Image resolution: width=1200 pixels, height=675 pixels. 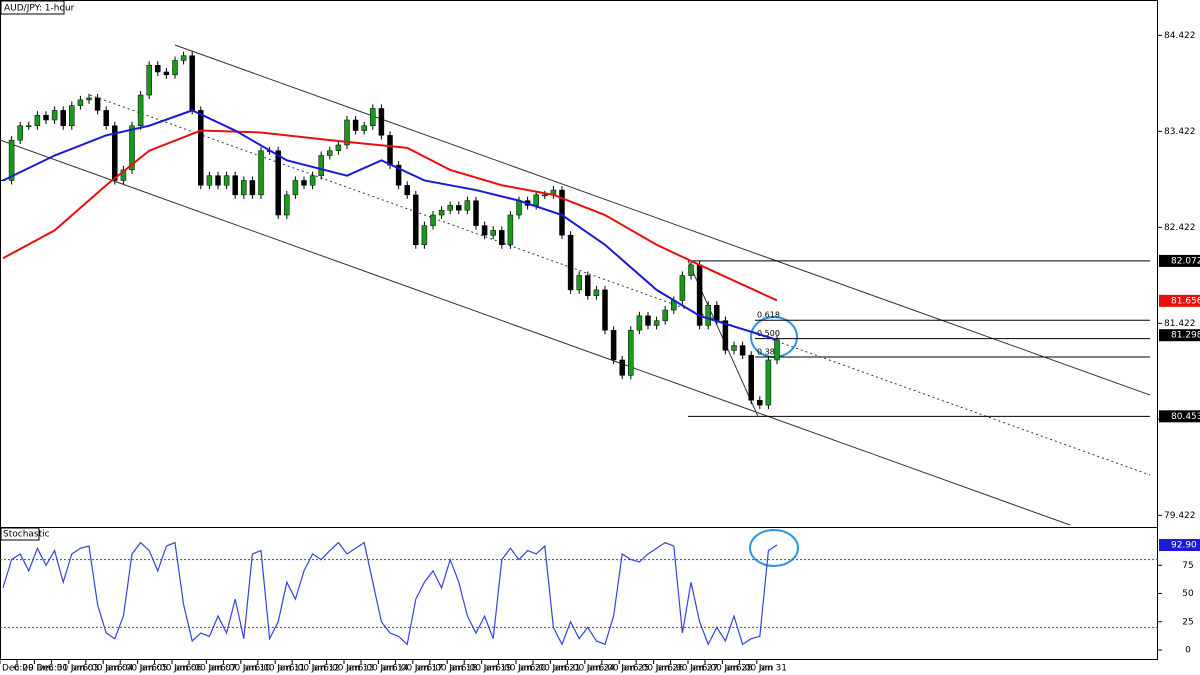 I want to click on y-tick-label: 50, so click(x=1188, y=594).